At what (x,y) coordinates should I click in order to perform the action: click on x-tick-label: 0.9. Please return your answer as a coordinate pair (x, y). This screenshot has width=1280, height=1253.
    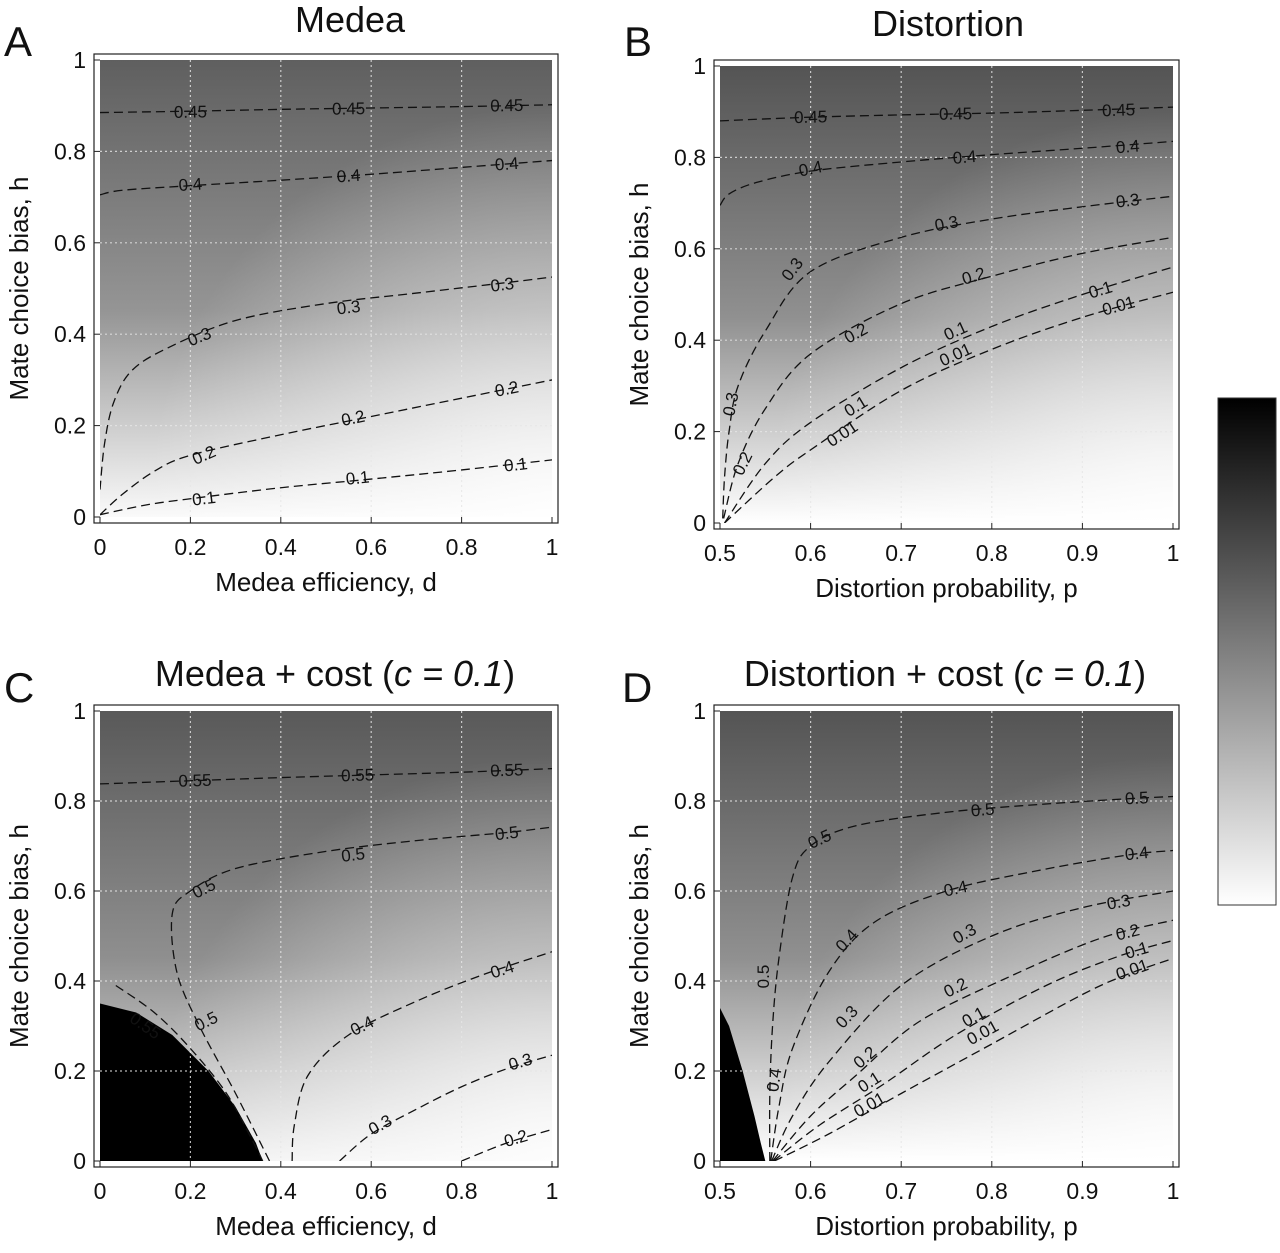
    Looking at the image, I should click on (1082, 1191).